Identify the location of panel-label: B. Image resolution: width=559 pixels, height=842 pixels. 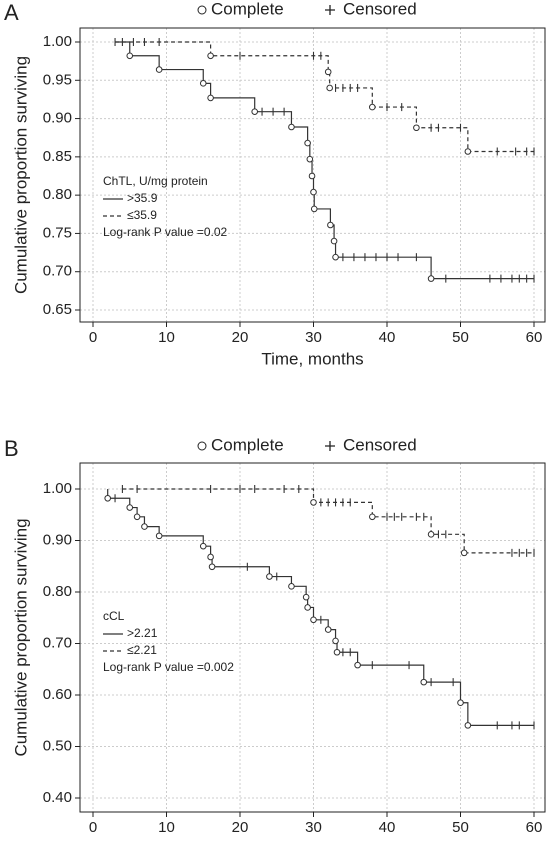
(11, 448).